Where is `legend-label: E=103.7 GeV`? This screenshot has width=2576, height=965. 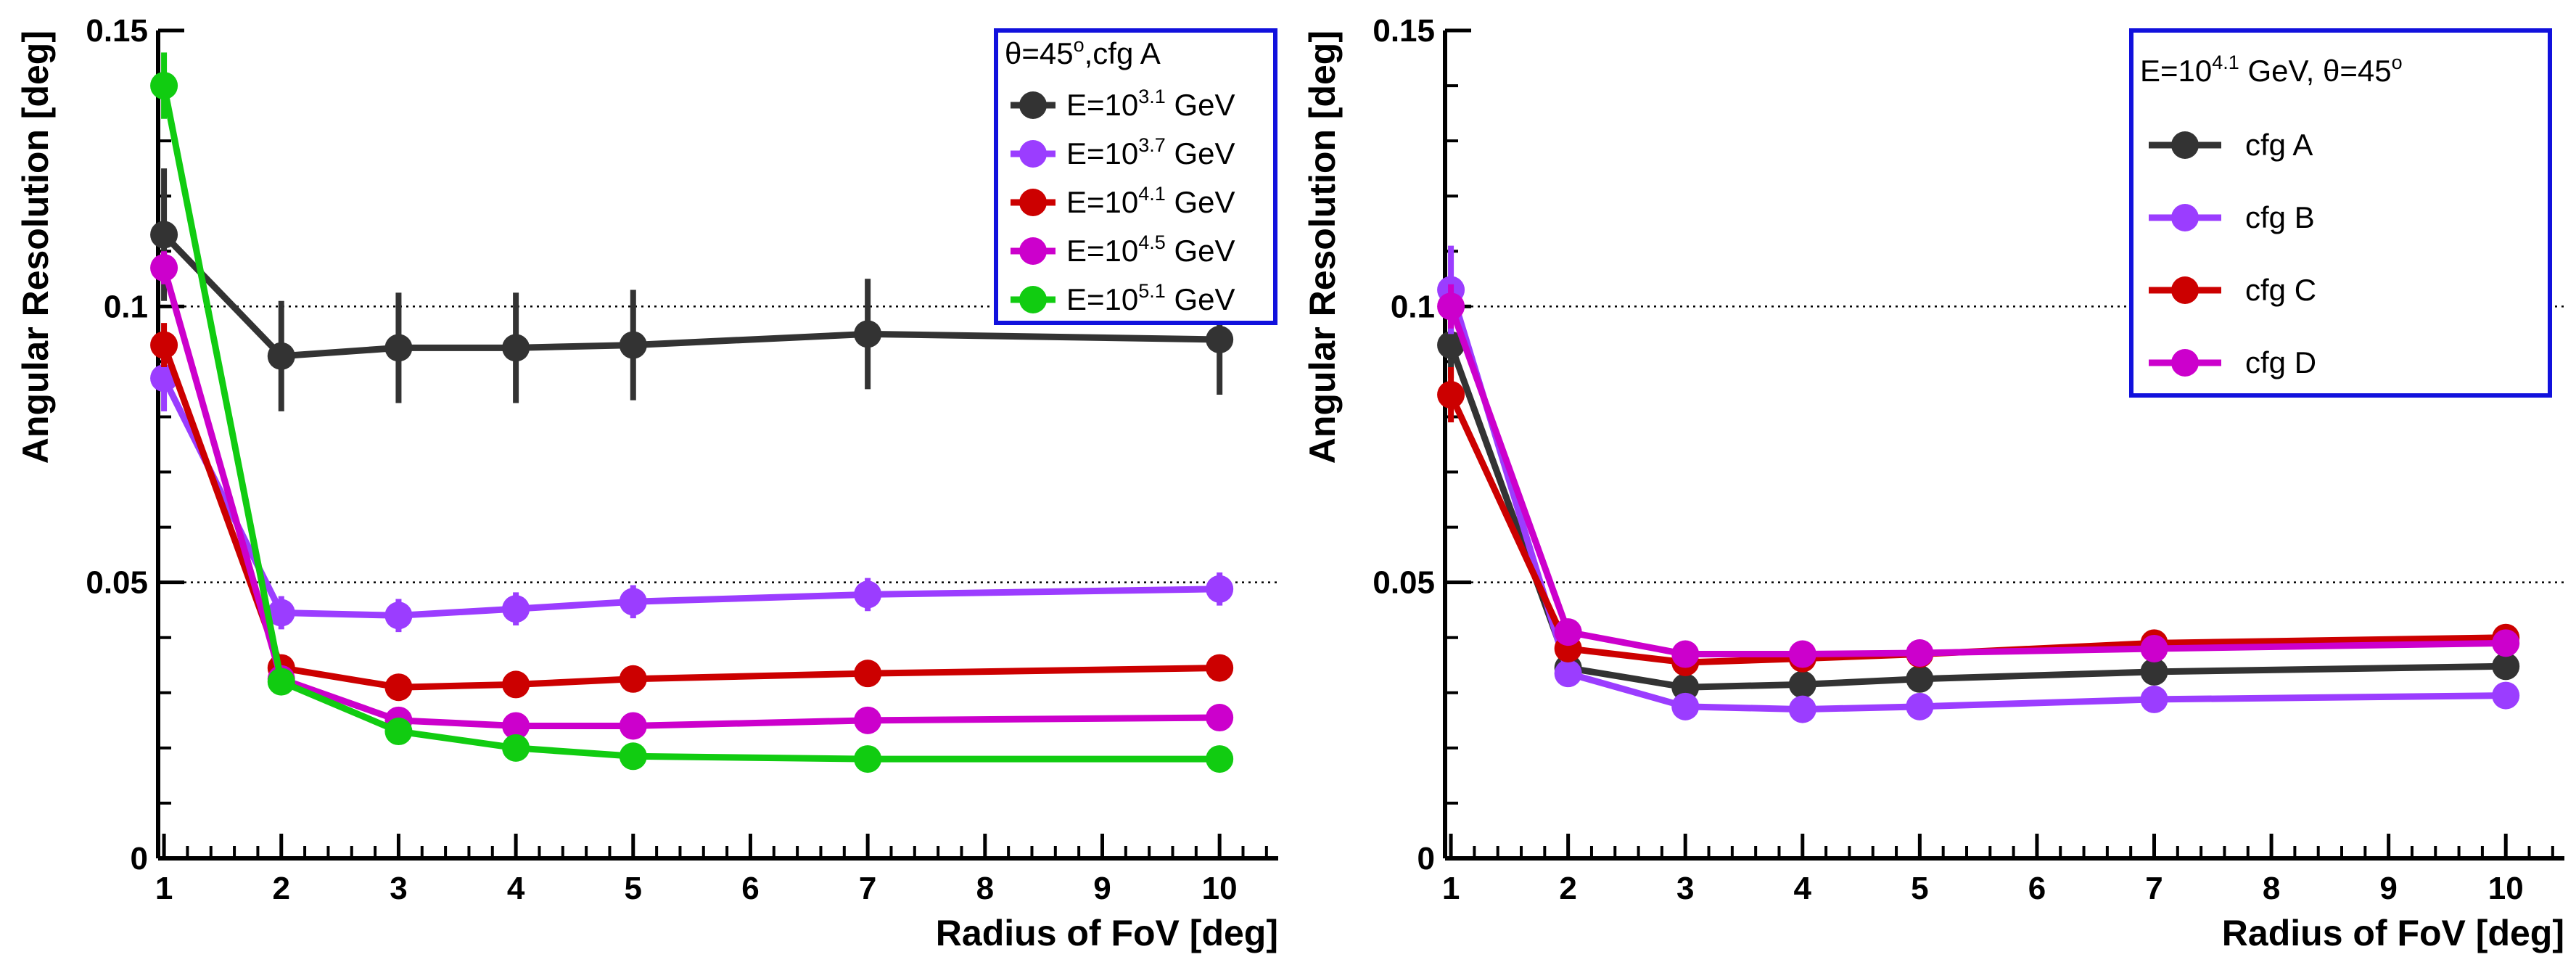 legend-label: E=103.7 GeV is located at coordinates (1150, 152).